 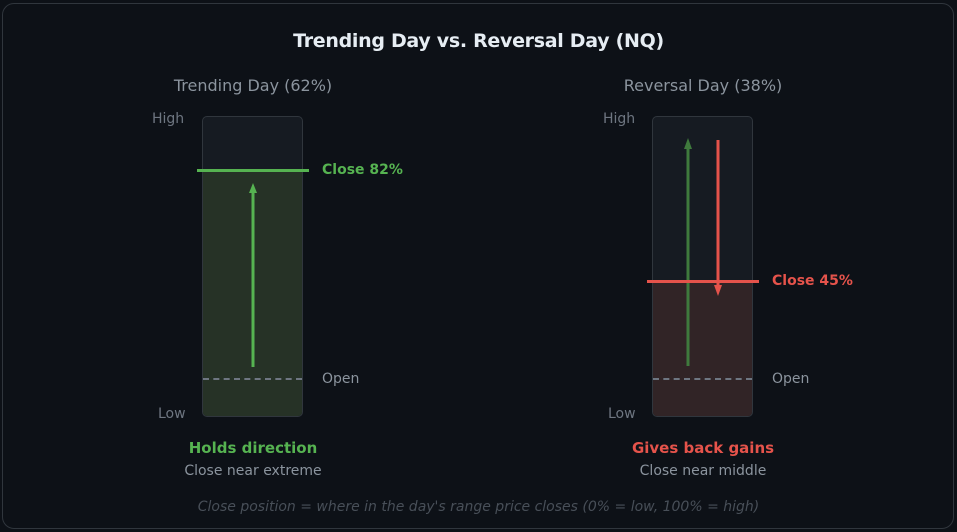 I want to click on reversal-verdict-sub: Close near middle, so click(x=703, y=471).